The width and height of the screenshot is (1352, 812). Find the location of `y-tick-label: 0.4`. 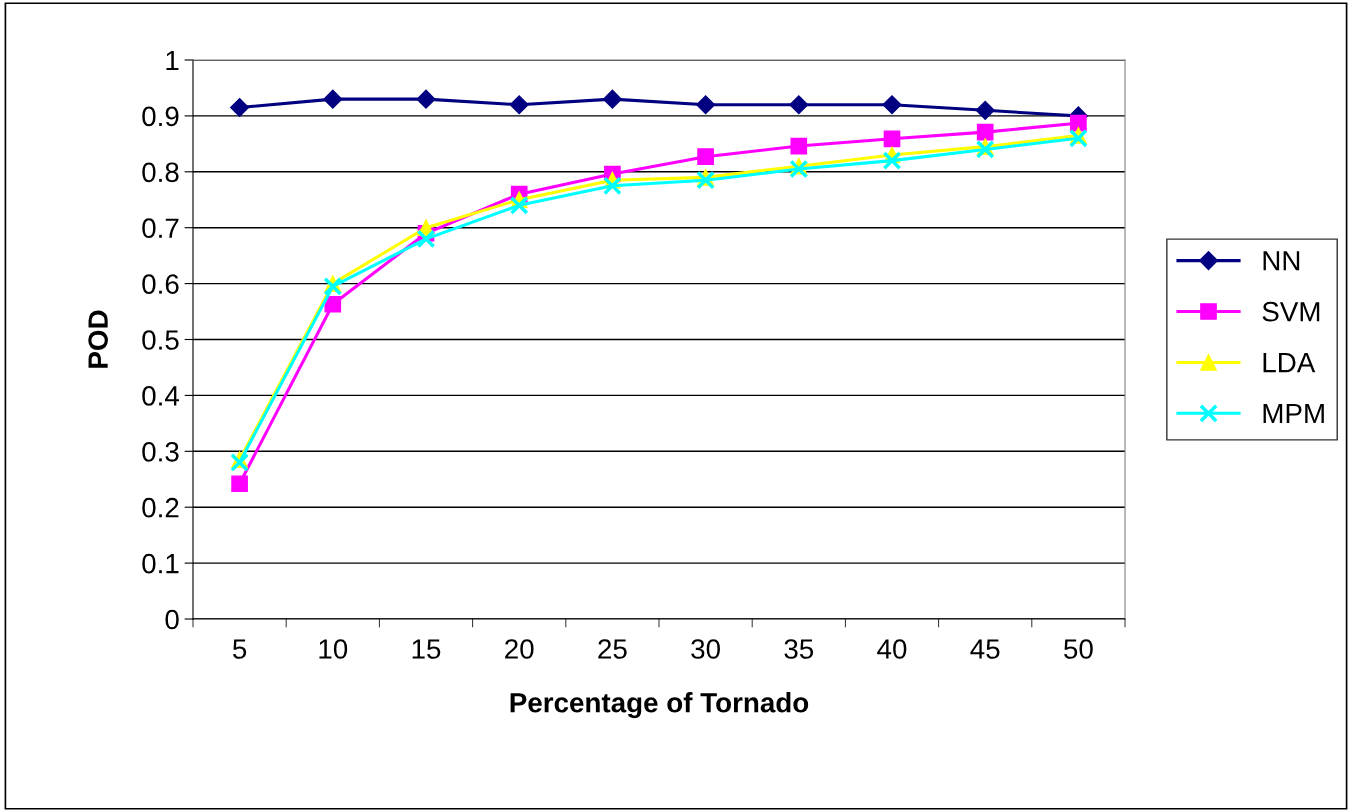

y-tick-label: 0.4 is located at coordinates (160, 396).